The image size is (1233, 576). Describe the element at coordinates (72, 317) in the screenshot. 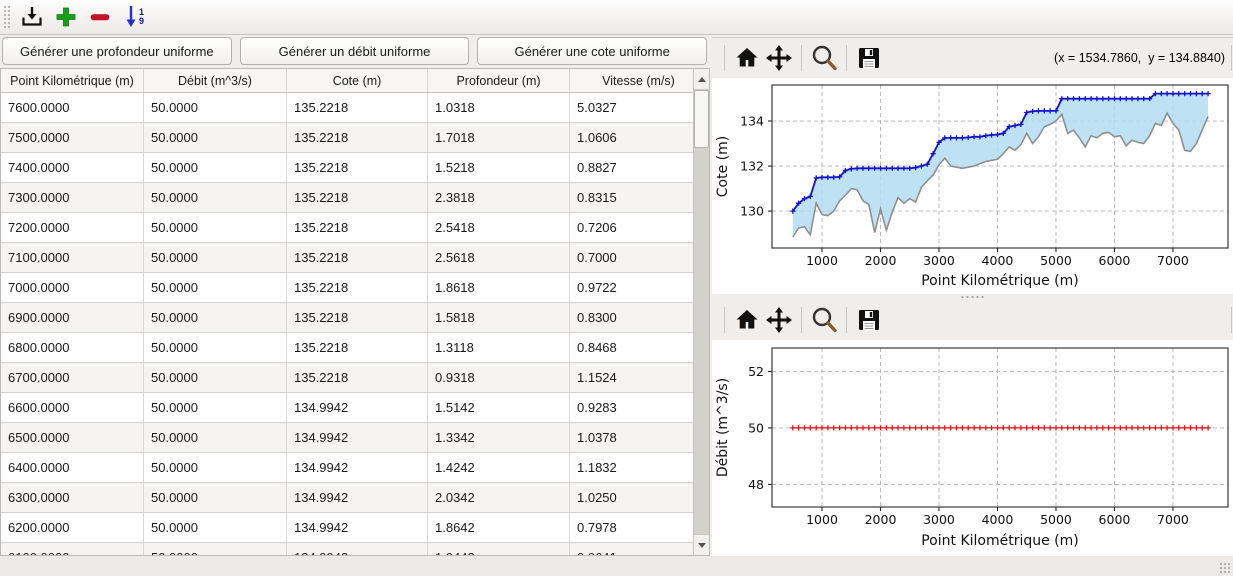

I see `table-cell: 6900.0000` at that location.